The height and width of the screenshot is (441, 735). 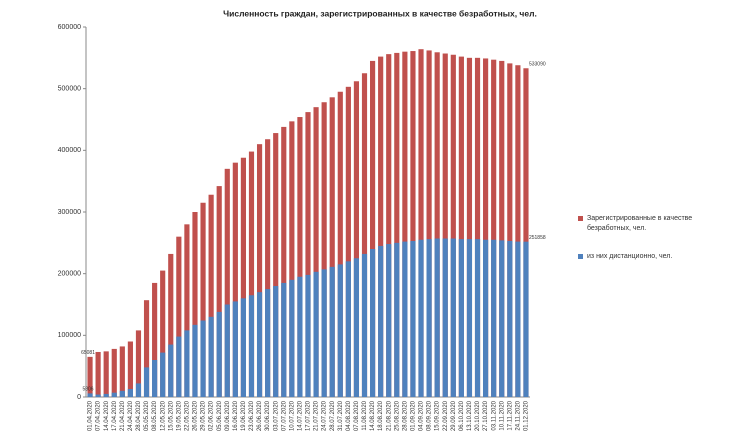 What do you see at coordinates (107, 415) in the screenshot?
I see `x-tick-label: 14.04.2020` at bounding box center [107, 415].